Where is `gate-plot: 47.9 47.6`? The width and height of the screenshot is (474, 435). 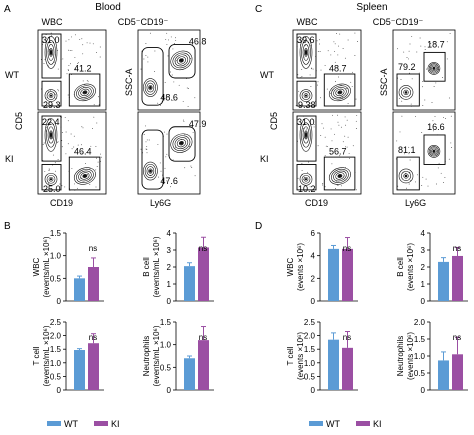 gate-plot: 47.9 47.6 is located at coordinates (172, 153).